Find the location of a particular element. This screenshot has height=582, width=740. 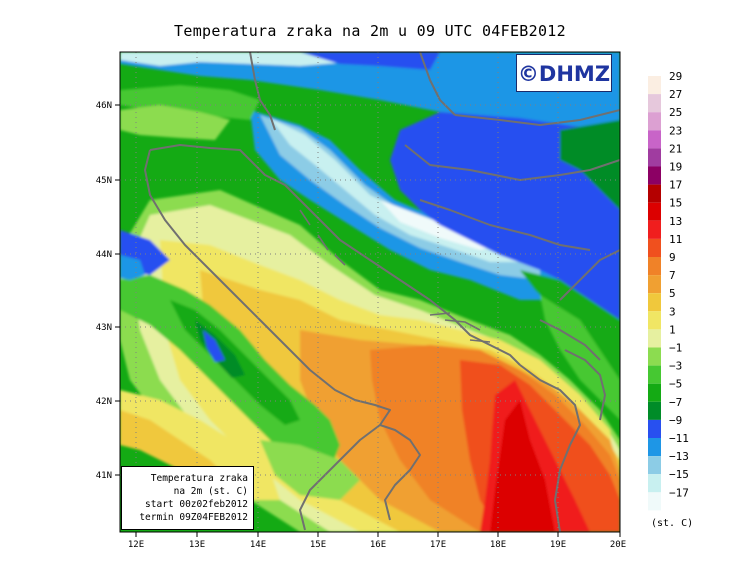

legend-label: −9 is located at coordinates (675, 420).